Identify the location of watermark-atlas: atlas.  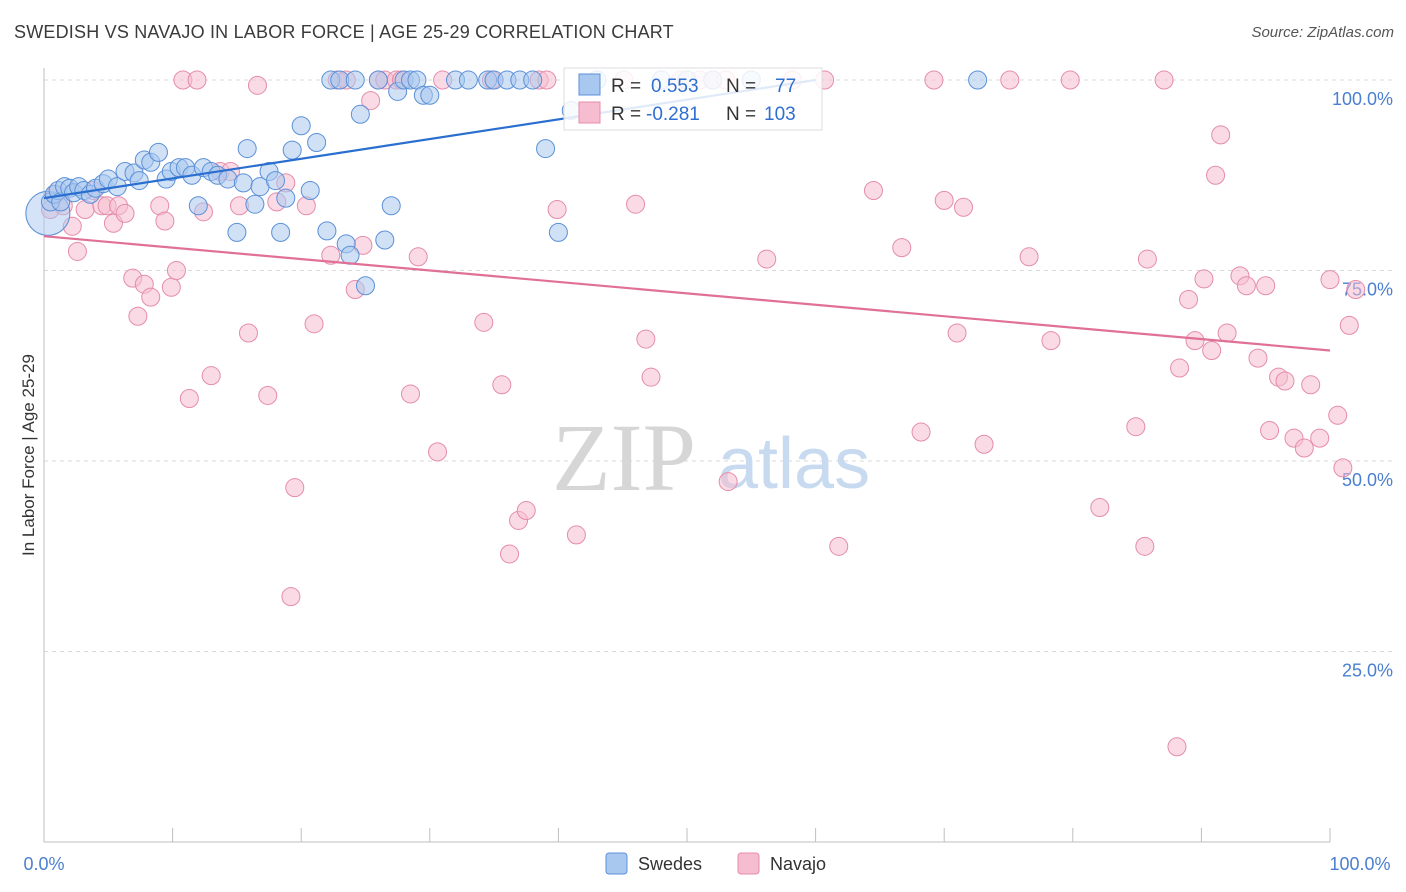
(794, 464).